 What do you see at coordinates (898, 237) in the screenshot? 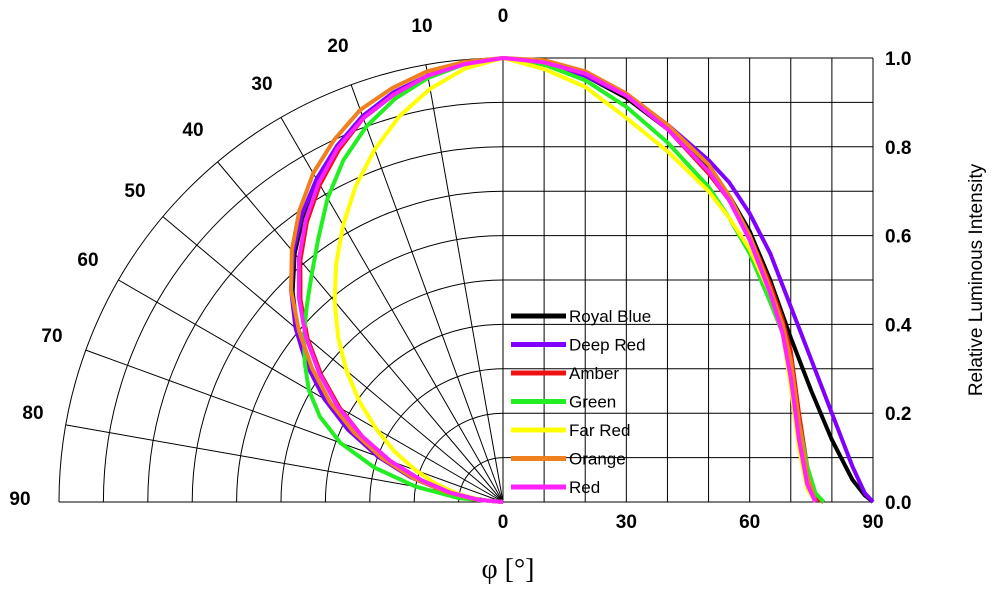
I see `y-tick-label: 0.6` at bounding box center [898, 237].